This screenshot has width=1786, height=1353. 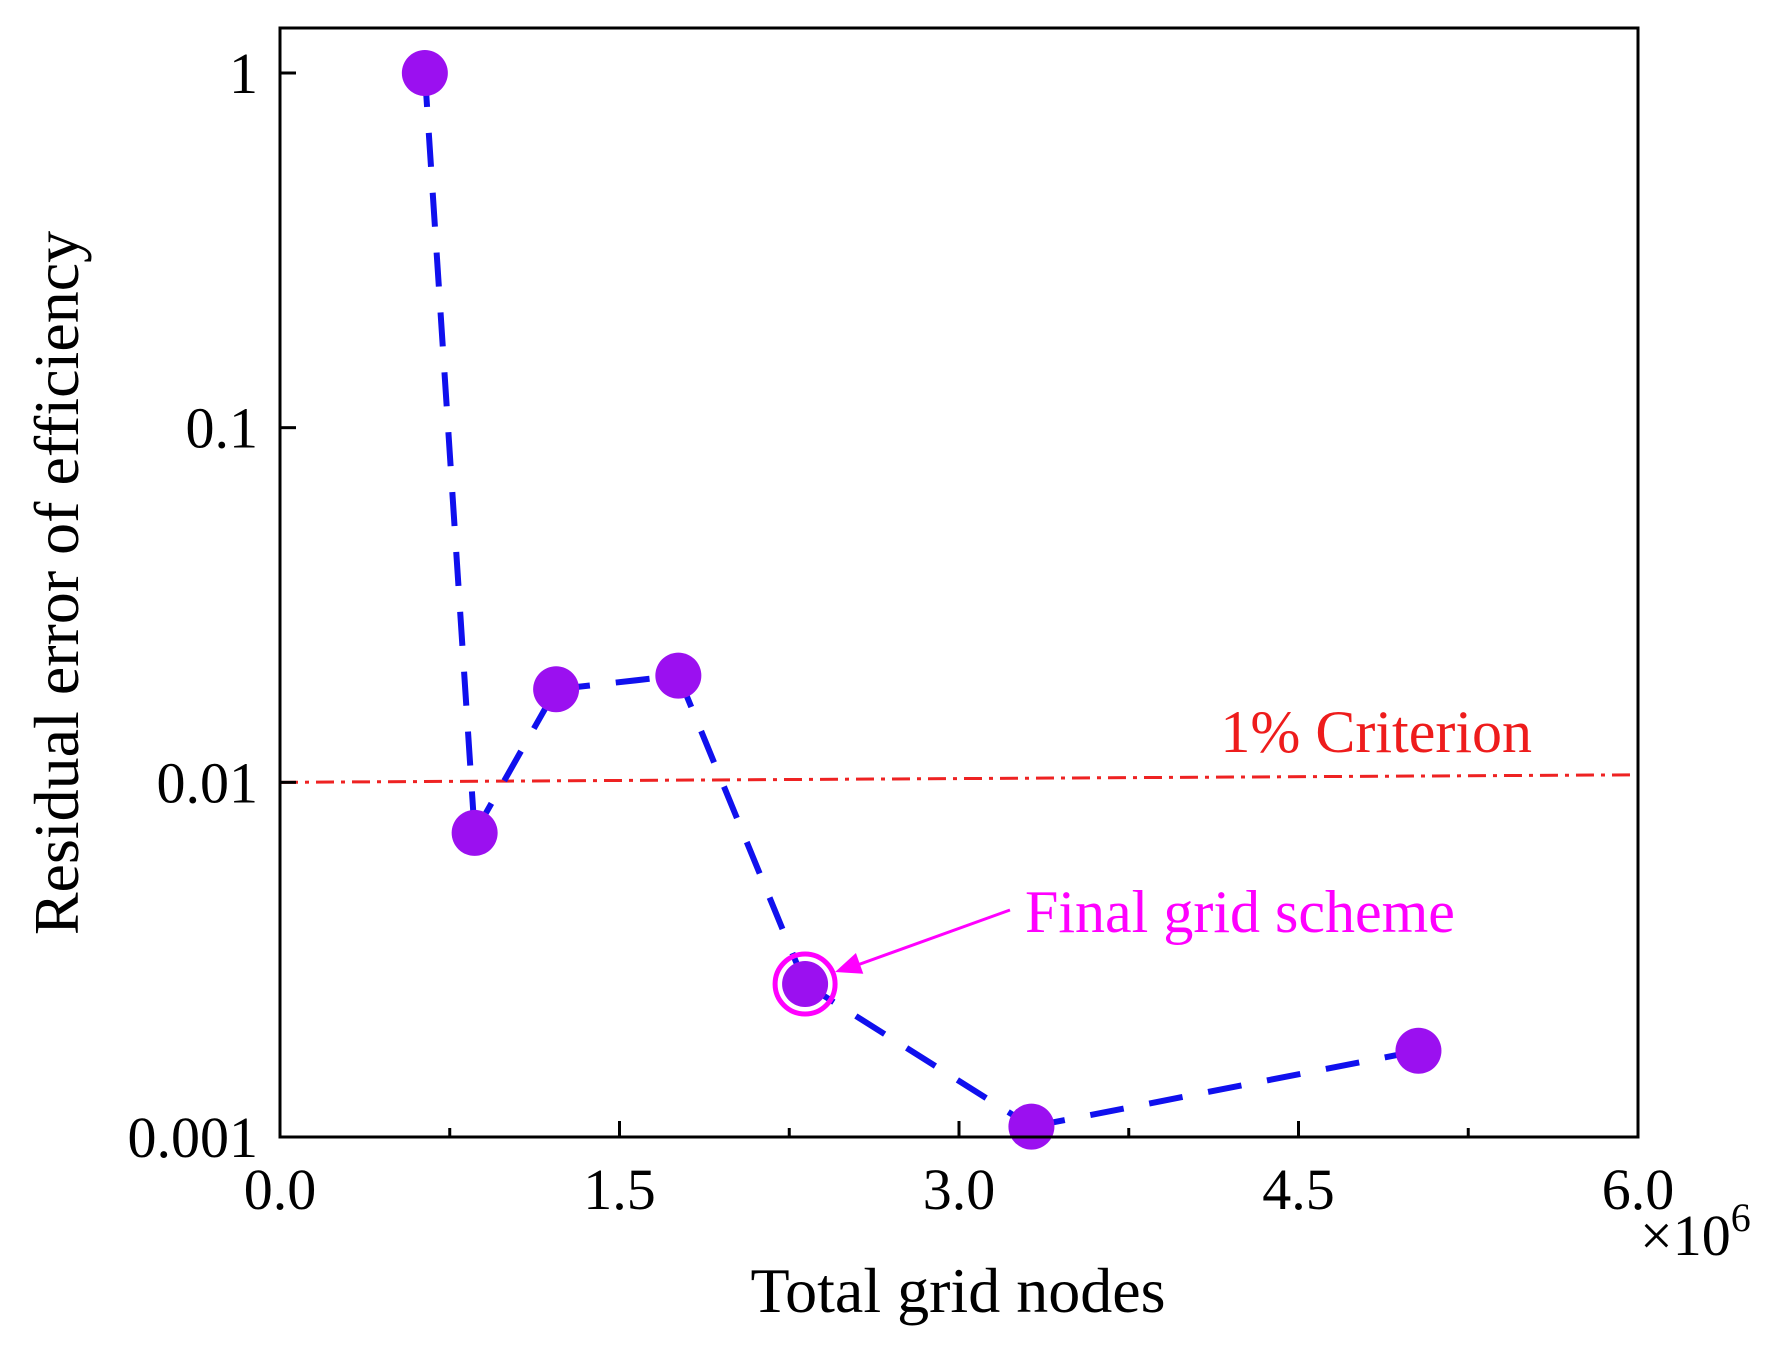 What do you see at coordinates (243, 73) in the screenshot?
I see `y-tick-label: 1` at bounding box center [243, 73].